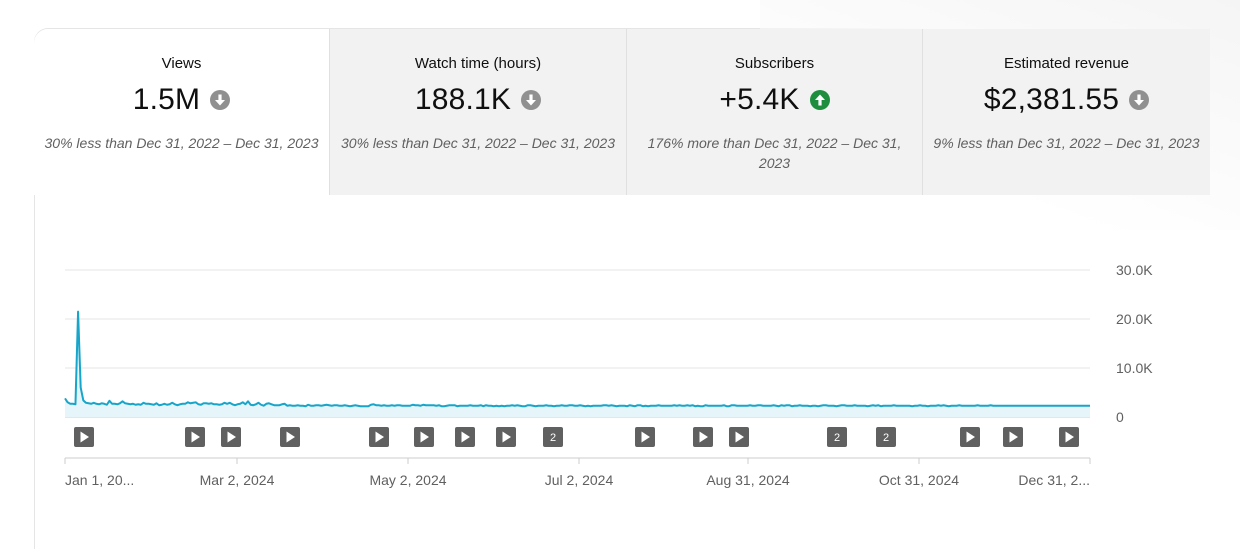  I want to click on x-tick-label: Mar 2, 2024, so click(237, 480).